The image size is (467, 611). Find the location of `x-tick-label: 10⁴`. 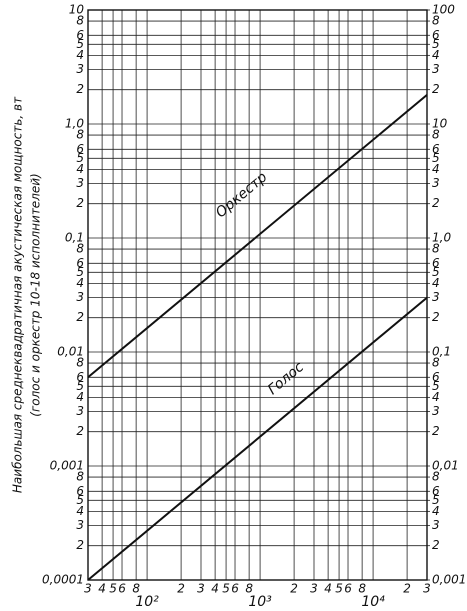

x-tick-label: 10⁴ is located at coordinates (373, 602).